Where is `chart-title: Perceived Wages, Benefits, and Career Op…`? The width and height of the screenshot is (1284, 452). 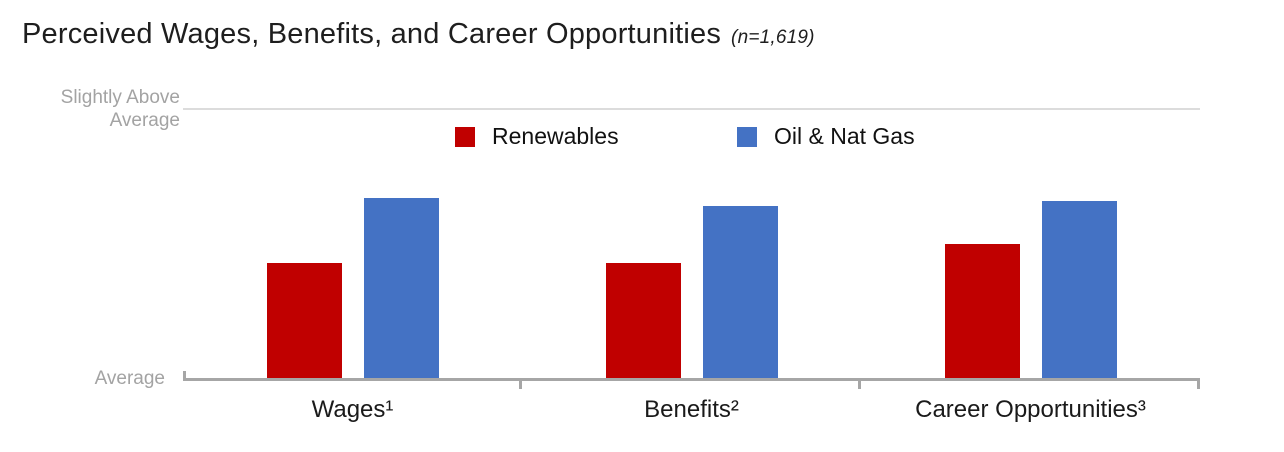
chart-title: Perceived Wages, Benefits, and Career Op… is located at coordinates (418, 34).